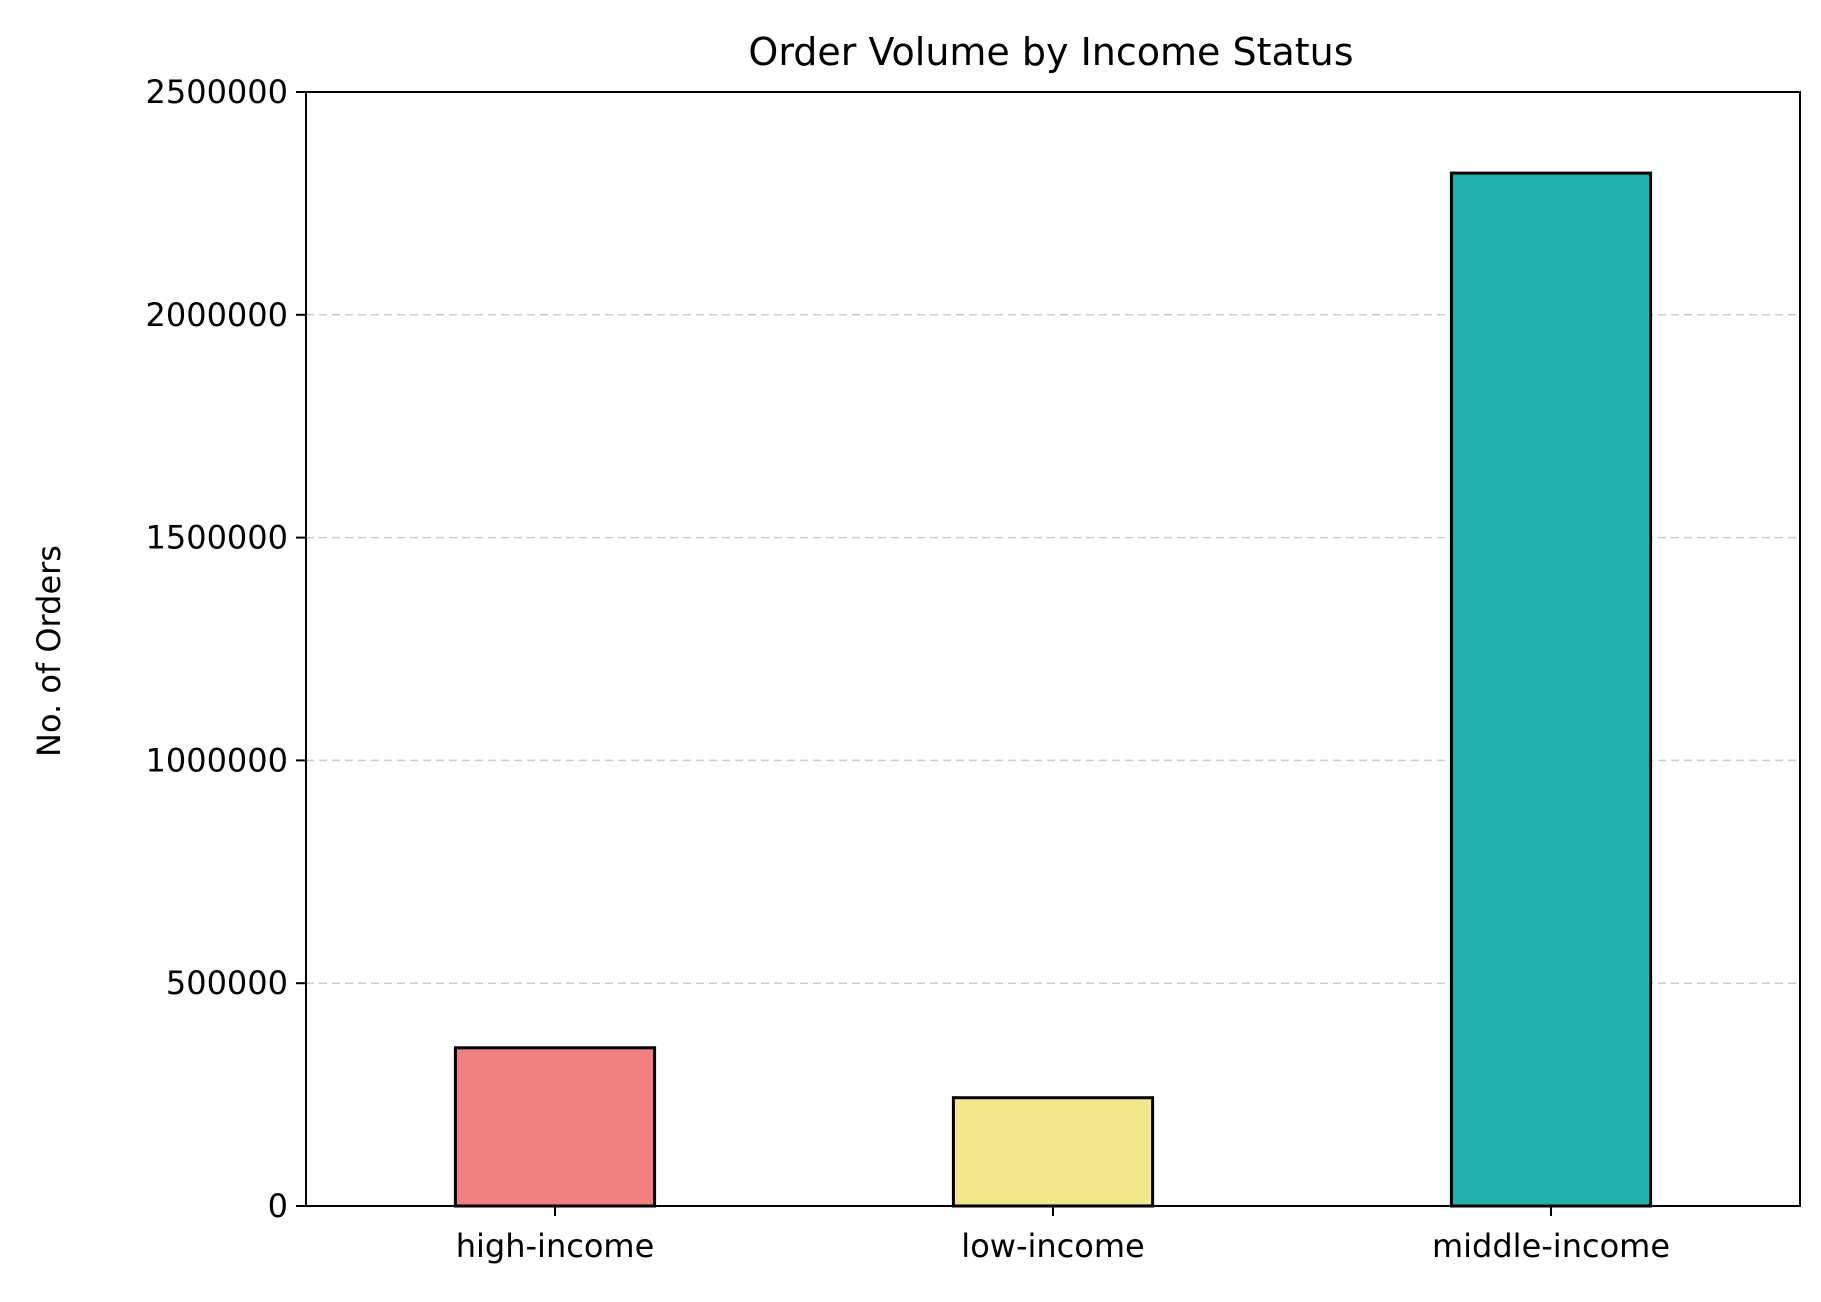  Describe the element at coordinates (1551, 689) in the screenshot. I see `bar-middle-income` at that location.